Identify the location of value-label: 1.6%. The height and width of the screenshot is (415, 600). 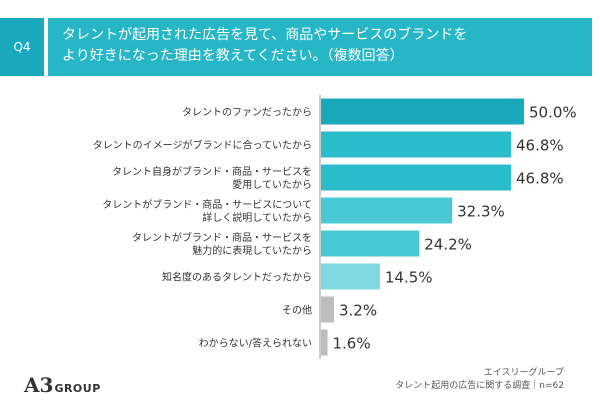
(351, 344).